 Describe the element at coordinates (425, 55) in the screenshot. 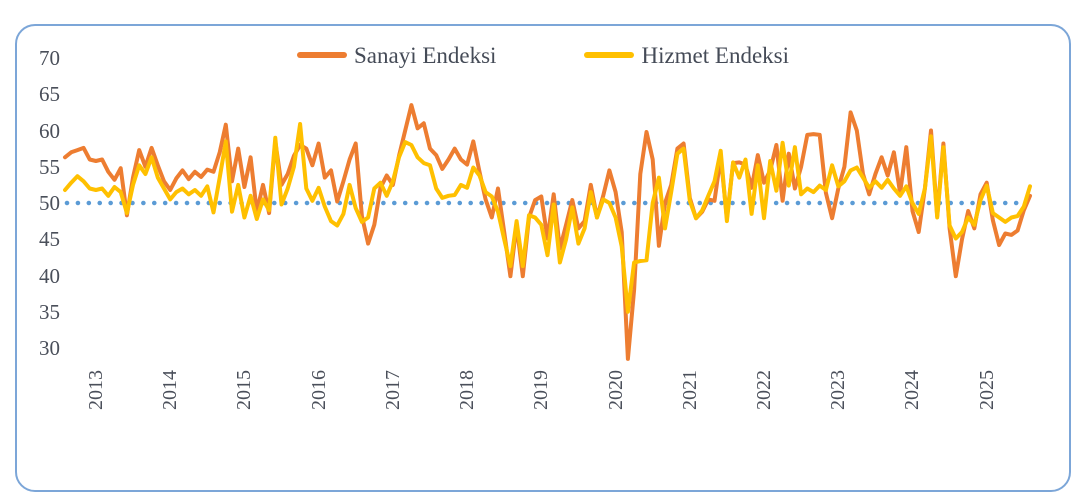

I see `sanayi-legend-label: Sanayi Endeksi` at that location.